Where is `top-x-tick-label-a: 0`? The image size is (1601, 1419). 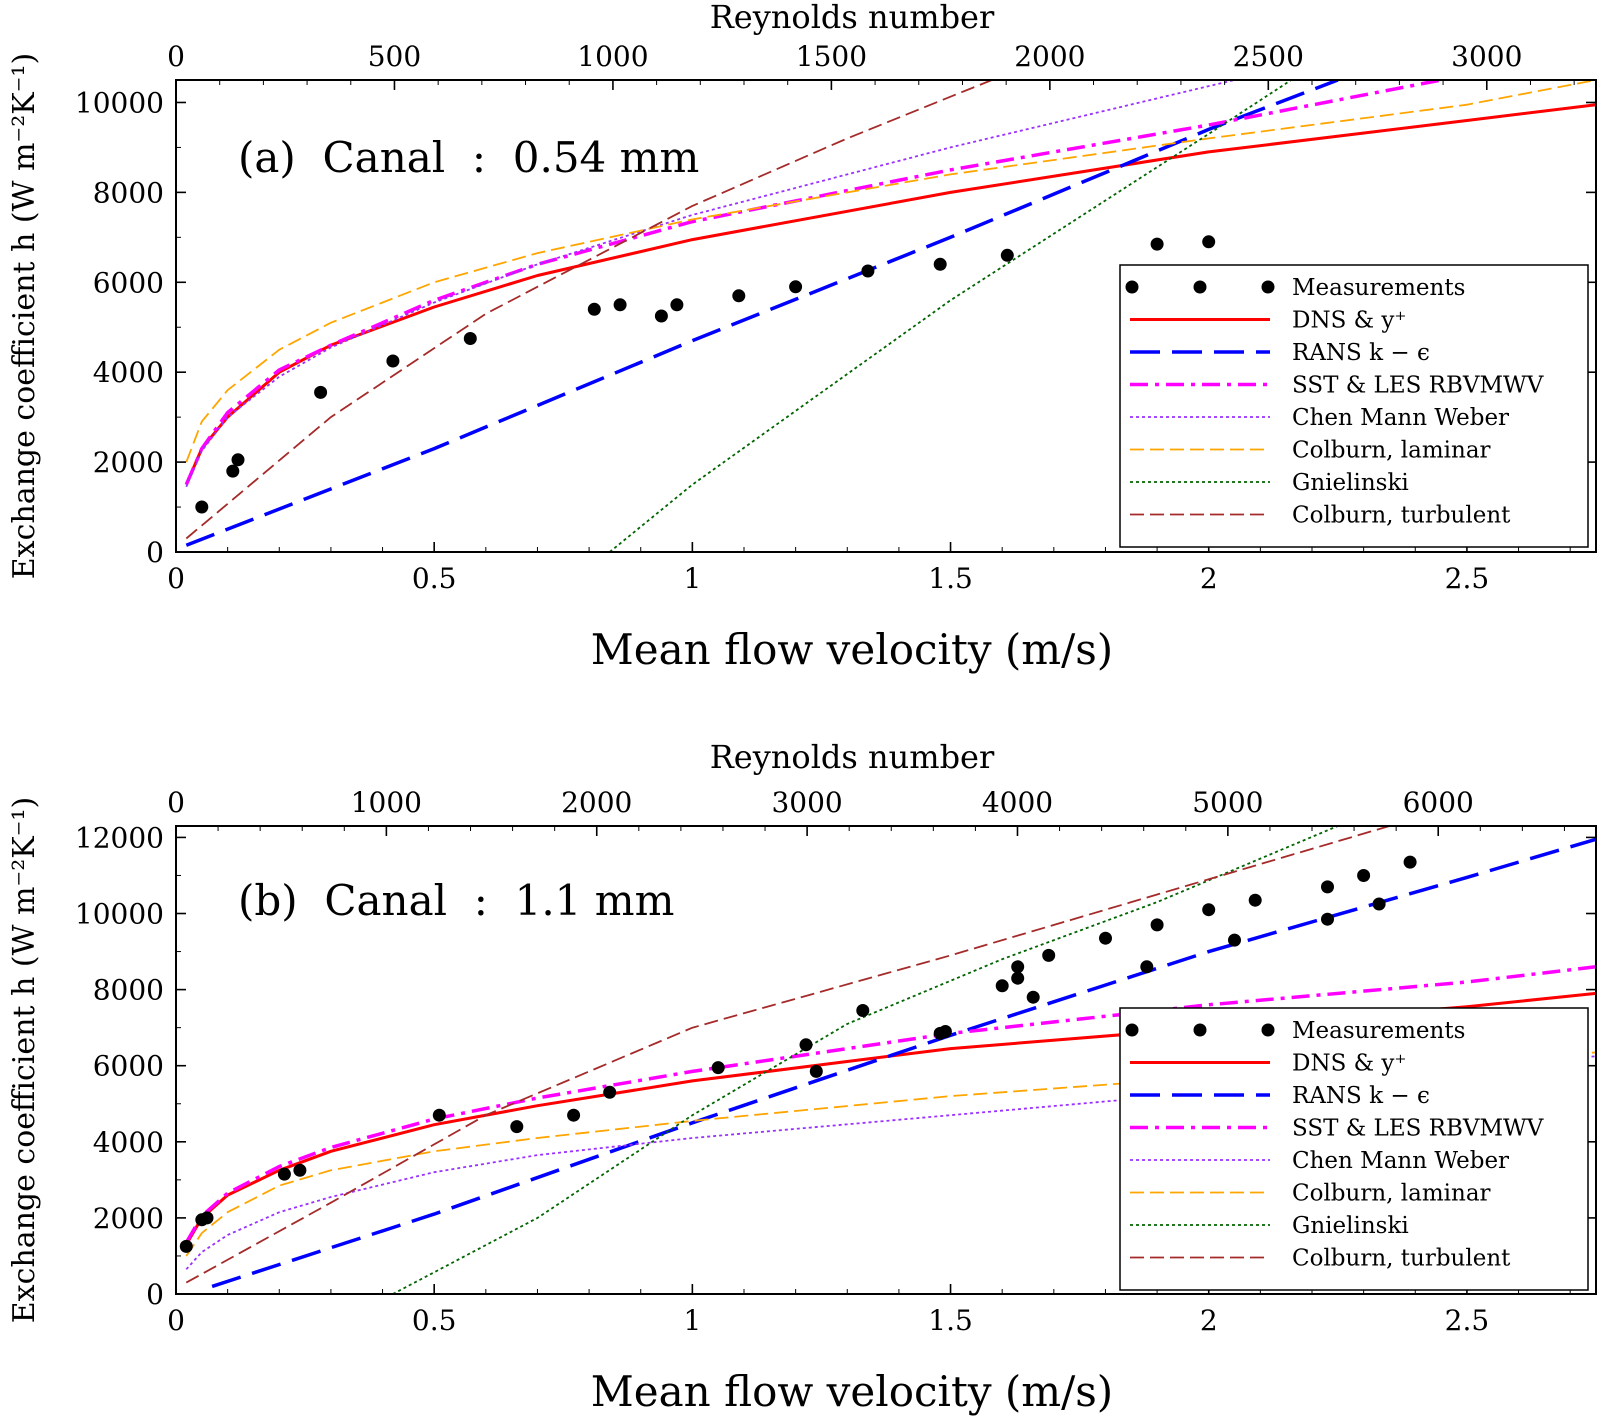
top-x-tick-label-a: 0 is located at coordinates (176, 56).